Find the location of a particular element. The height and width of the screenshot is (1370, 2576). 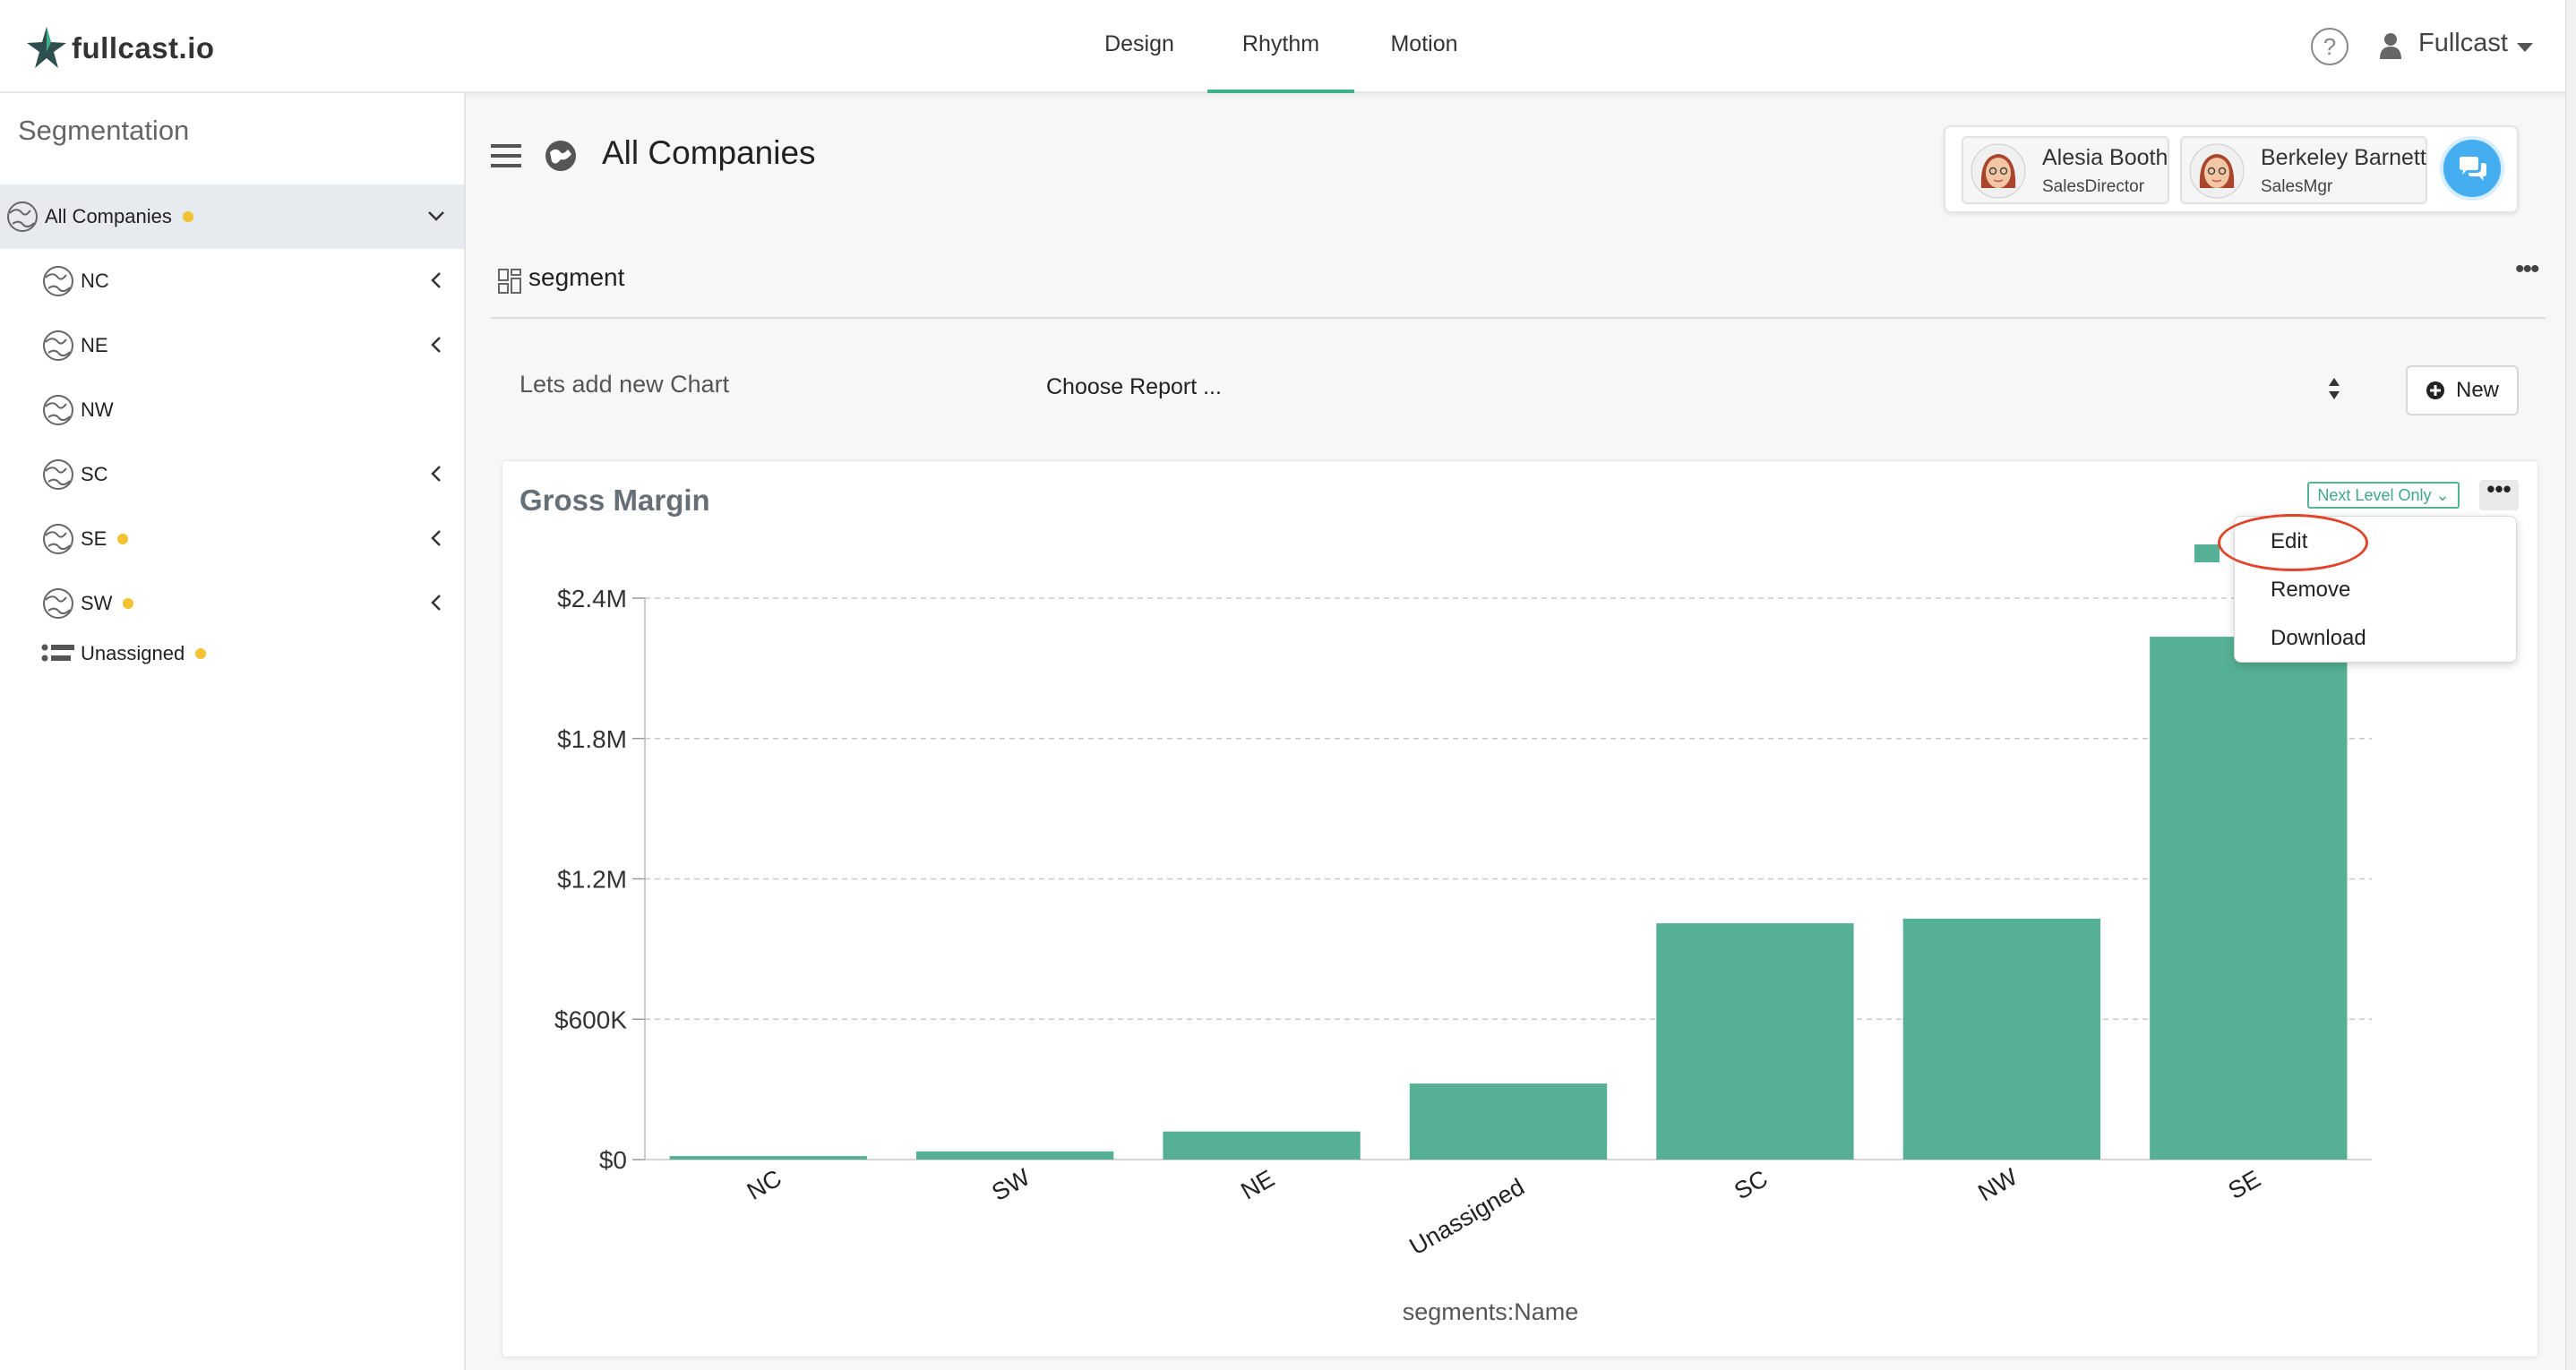

menu-item-remove: Remove is located at coordinates (2311, 590).